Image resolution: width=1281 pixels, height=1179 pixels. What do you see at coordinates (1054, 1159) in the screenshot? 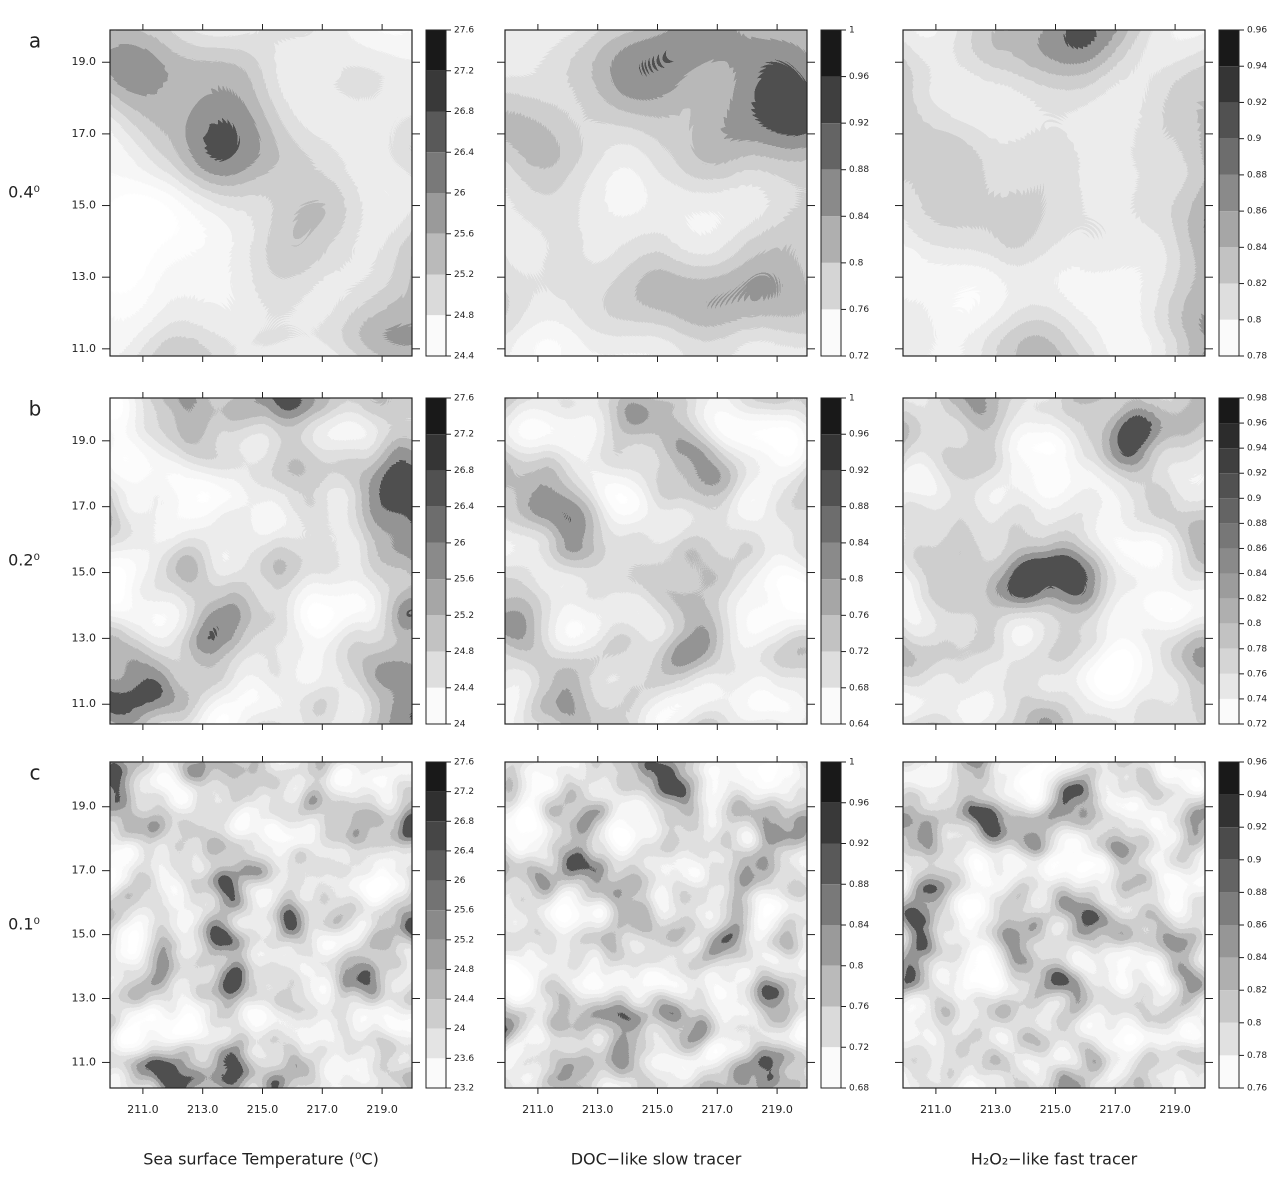
I see `column-title: H₂O₂−like fast tracer` at bounding box center [1054, 1159].